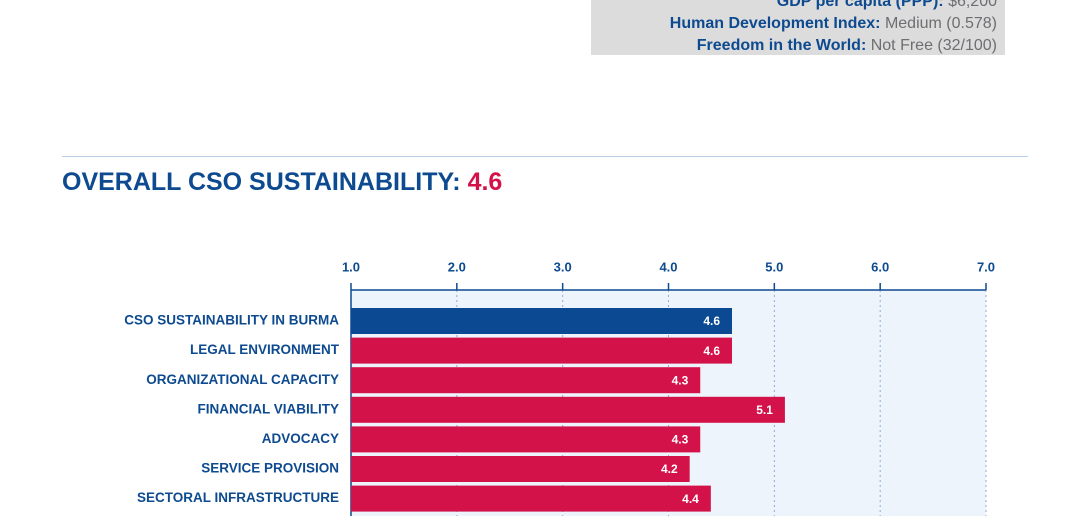  I want to click on heading: OVERALL CSO SUSTAINABILITY: 4.6, so click(282, 182).